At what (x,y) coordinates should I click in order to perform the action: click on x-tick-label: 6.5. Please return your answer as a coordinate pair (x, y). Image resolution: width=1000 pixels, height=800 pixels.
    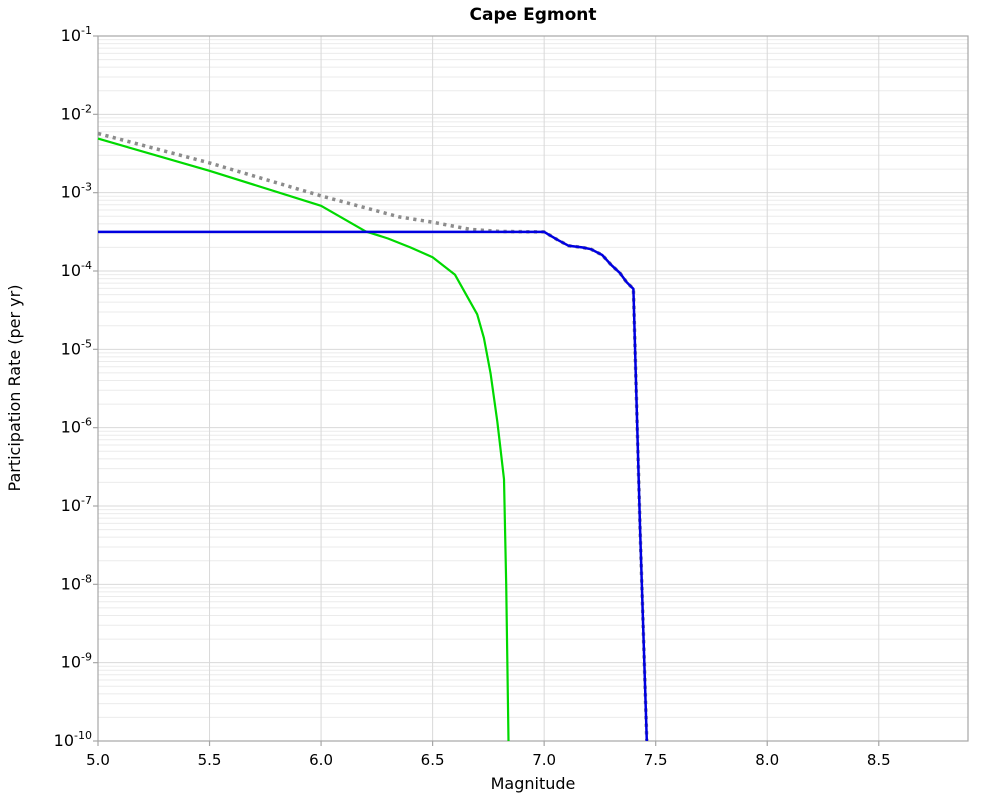
    Looking at the image, I should click on (433, 760).